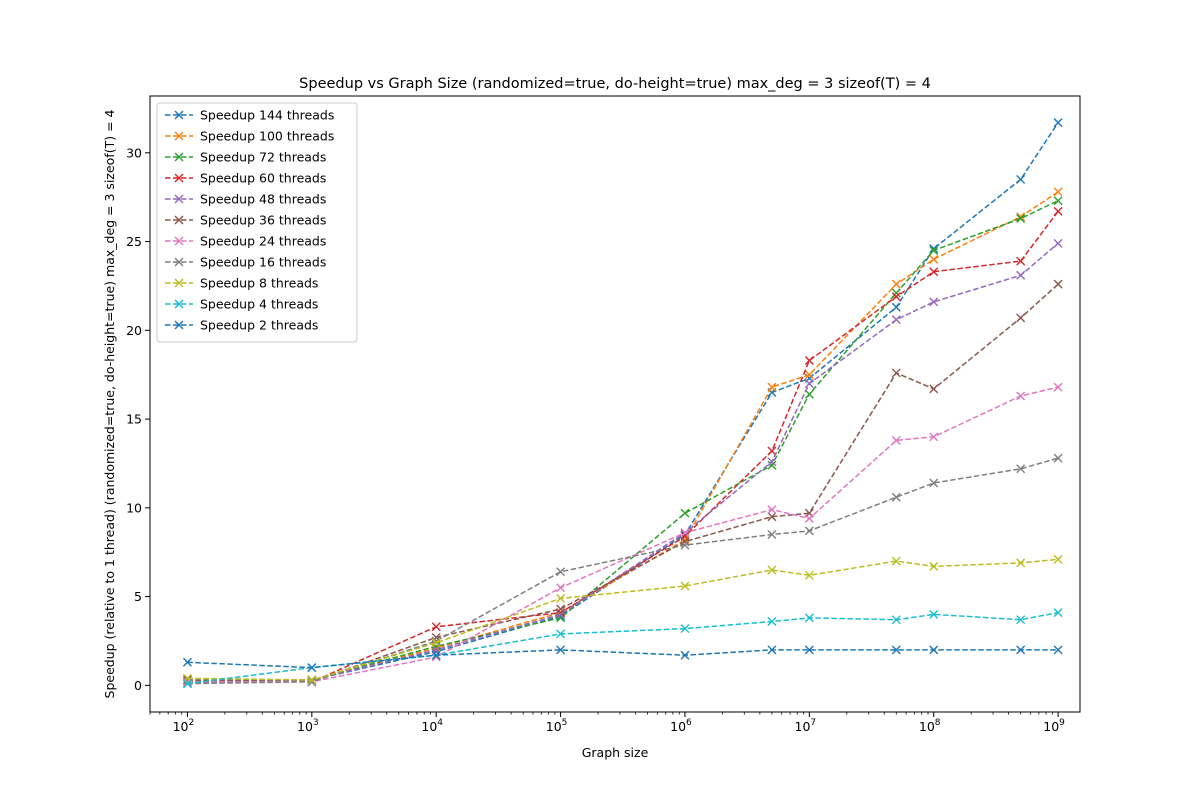 Image resolution: width=1200 pixels, height=800 pixels. What do you see at coordinates (259, 304) in the screenshot?
I see `legend-label: Speedup 4 threads` at bounding box center [259, 304].